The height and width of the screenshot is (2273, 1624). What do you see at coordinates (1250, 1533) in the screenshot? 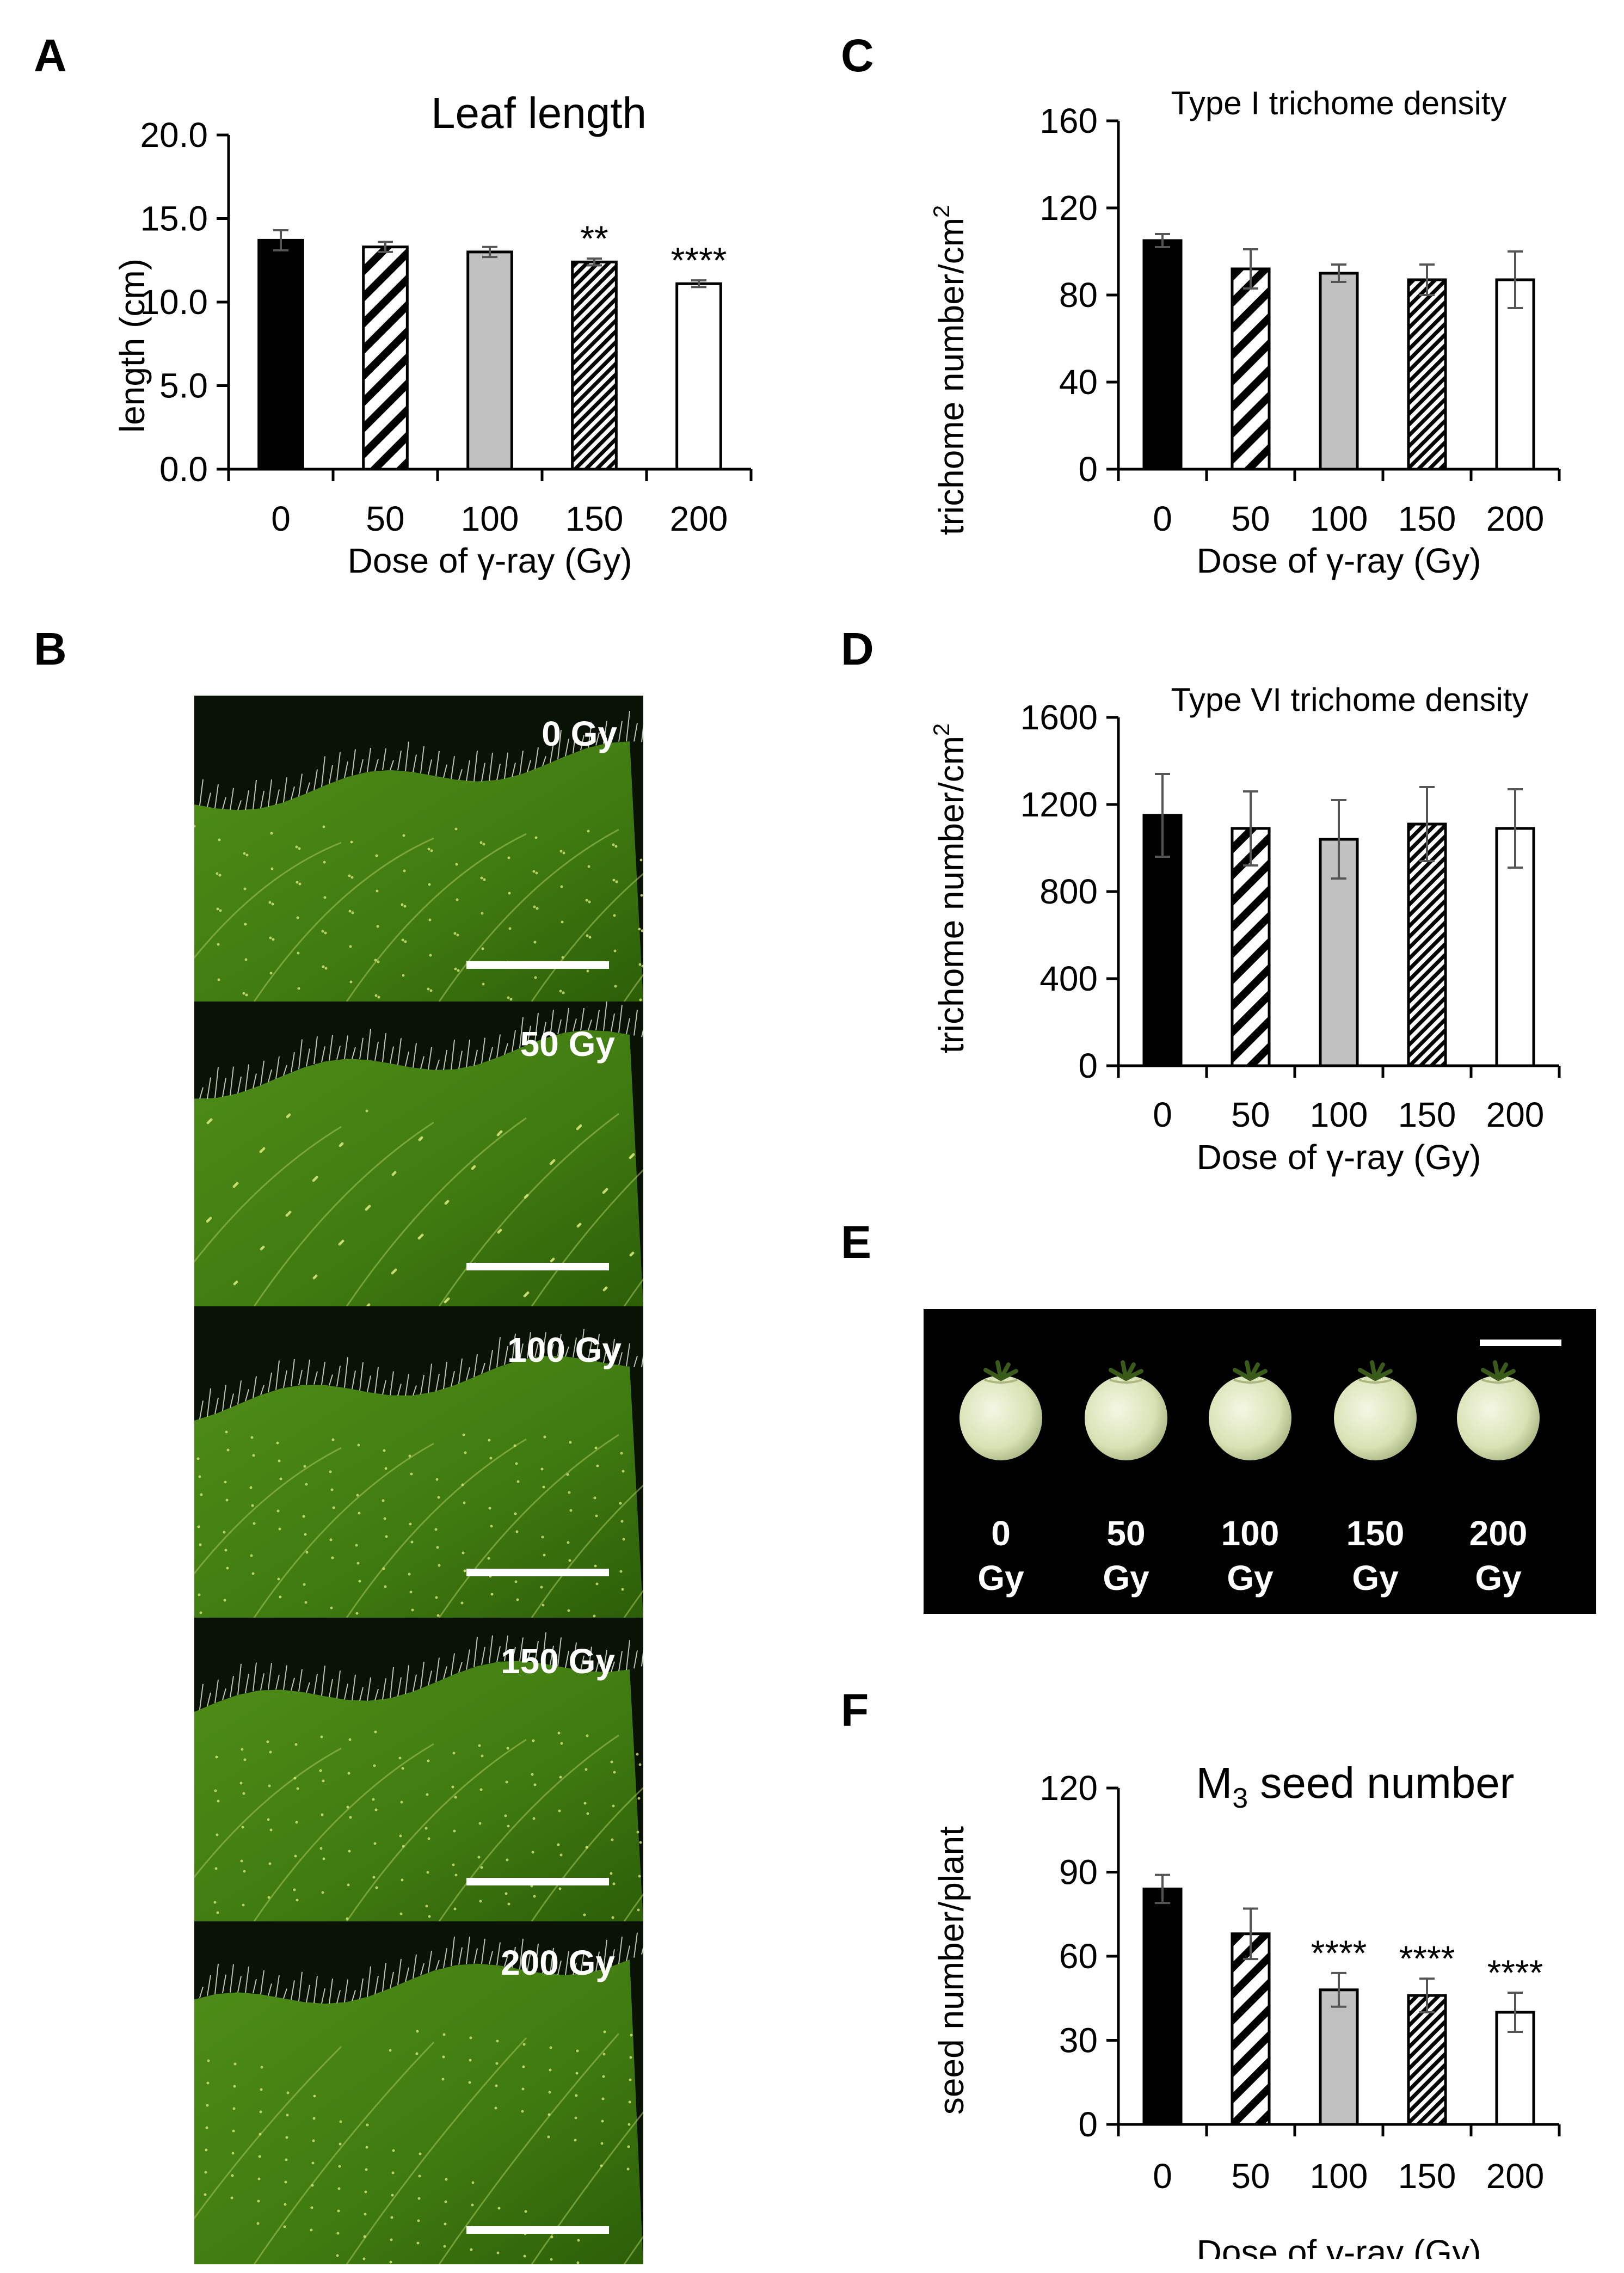
I see `fruit-dose-label: 100` at bounding box center [1250, 1533].